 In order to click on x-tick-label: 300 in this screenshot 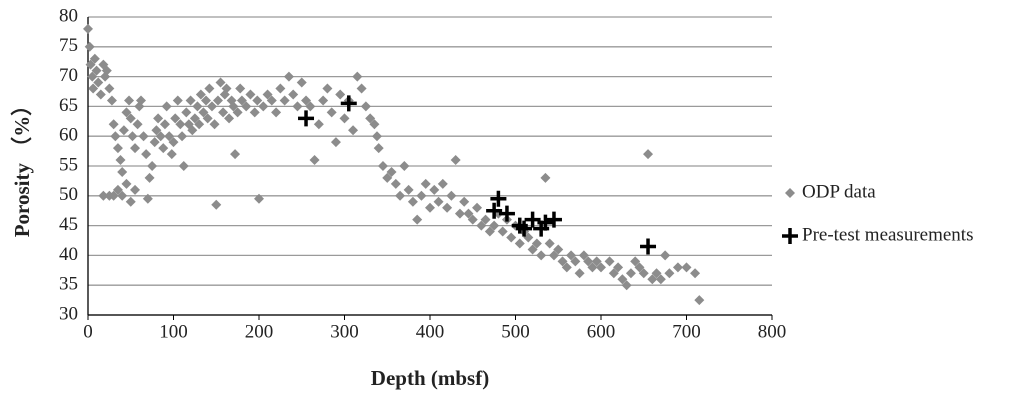, I will do `click(344, 331)`.